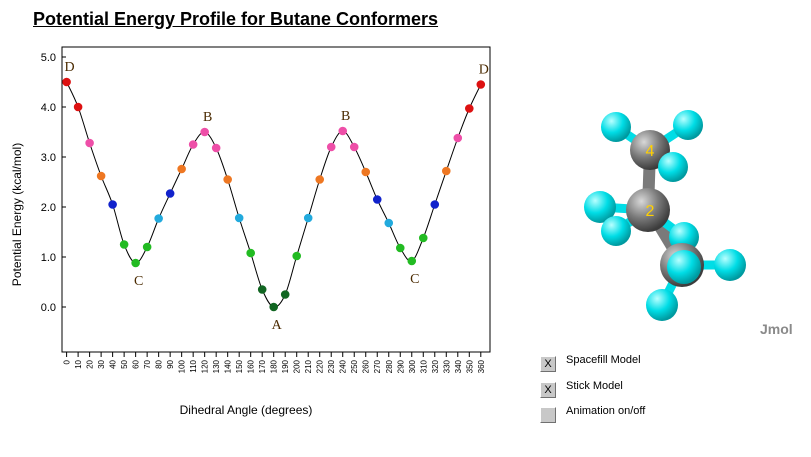 This screenshot has width=811, height=457. I want to click on animation-checkbox, so click(548, 415).